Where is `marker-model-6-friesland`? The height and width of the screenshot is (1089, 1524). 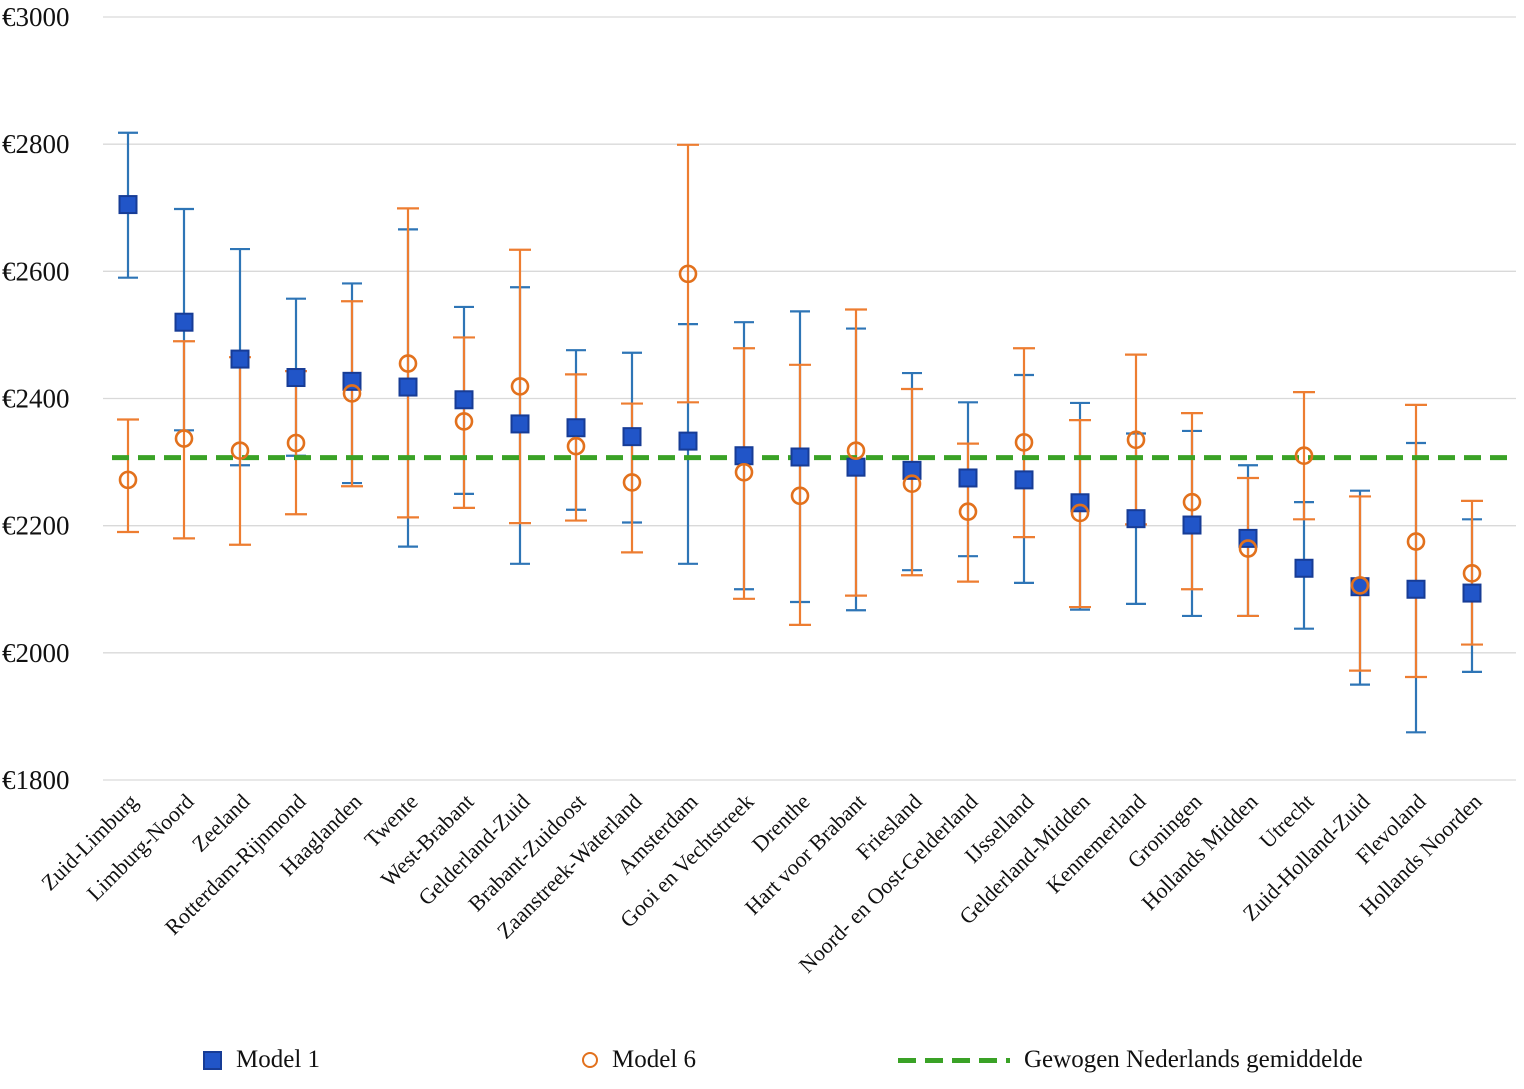 marker-model-6-friesland is located at coordinates (912, 484).